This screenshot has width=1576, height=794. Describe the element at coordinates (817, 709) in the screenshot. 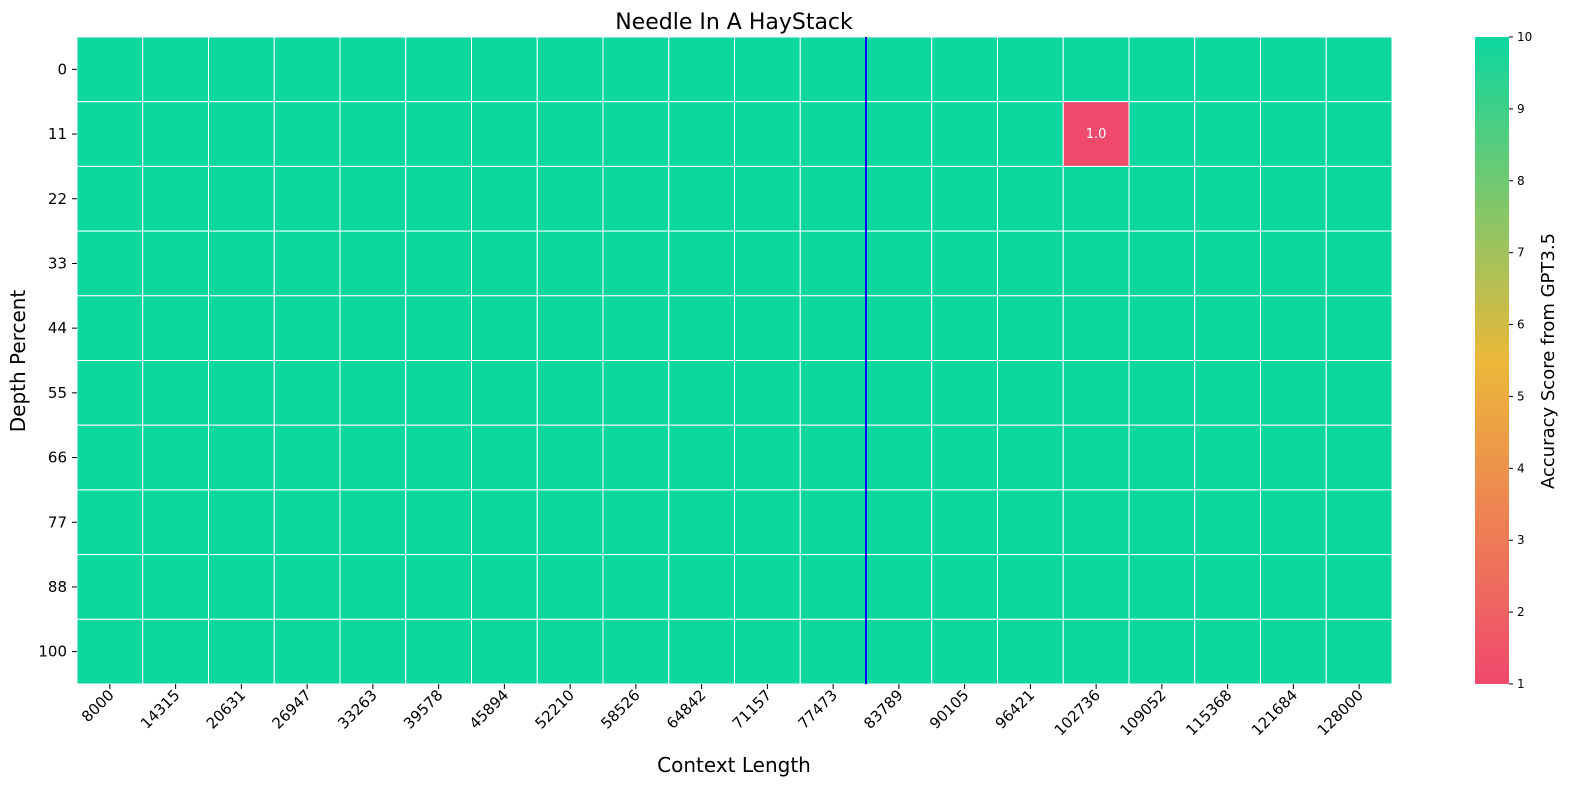

I see `x-tick-label: 77473` at that location.